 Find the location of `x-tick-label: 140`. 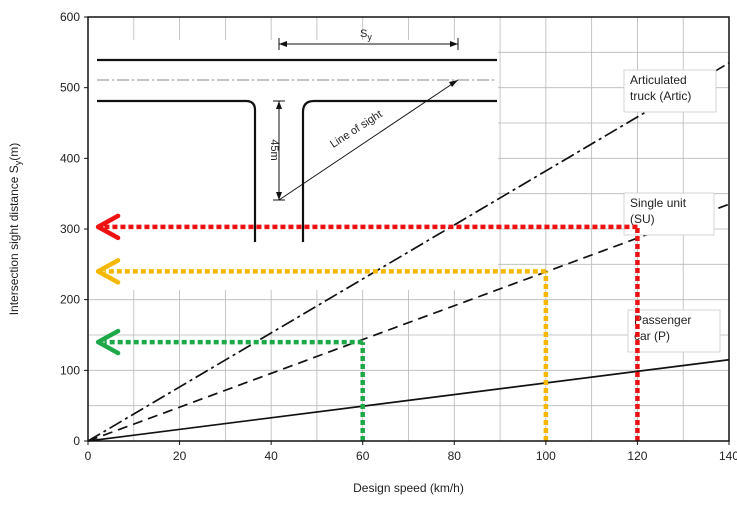

x-tick-label: 140 is located at coordinates (728, 456).